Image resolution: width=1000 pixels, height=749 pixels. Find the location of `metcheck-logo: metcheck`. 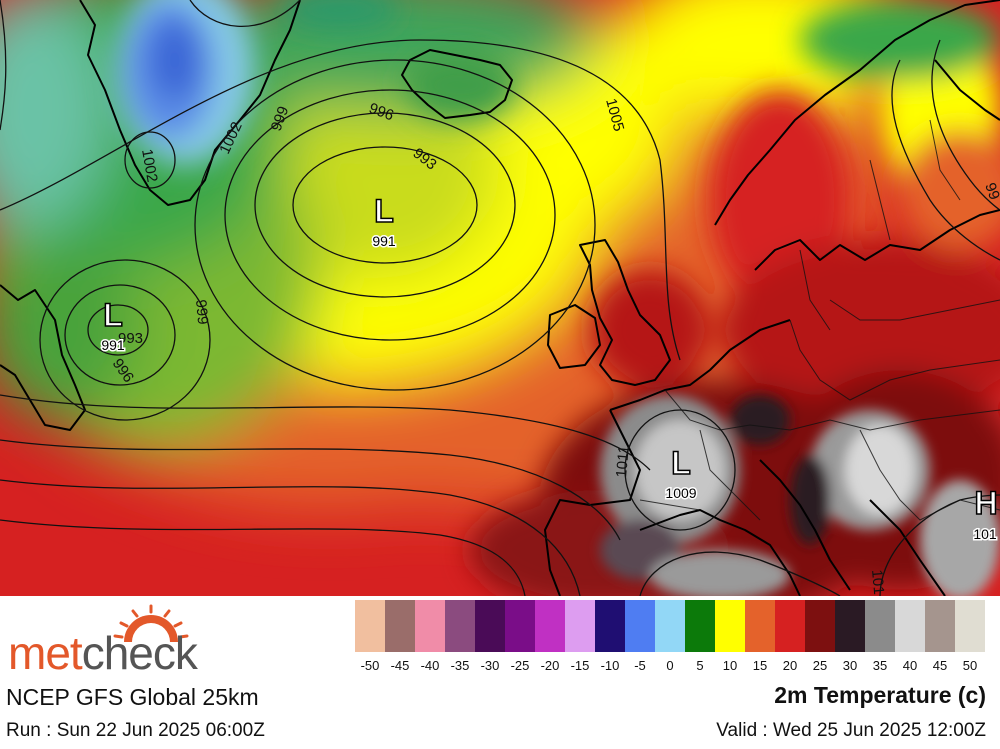

metcheck-logo: metcheck is located at coordinates (121, 640).